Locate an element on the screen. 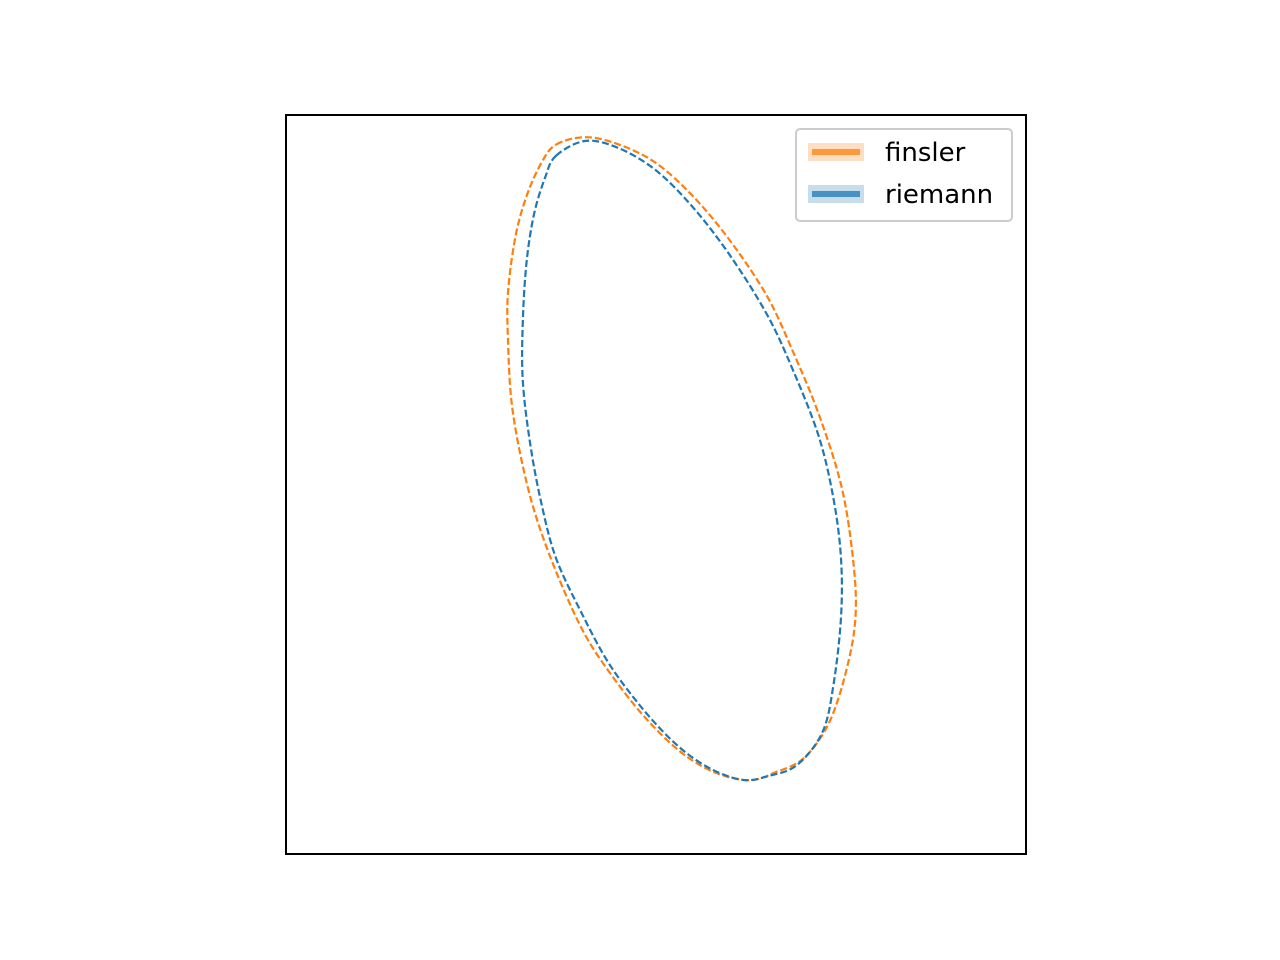 This screenshot has height=960, width=1280. legend: finsler riemann is located at coordinates (904, 175).